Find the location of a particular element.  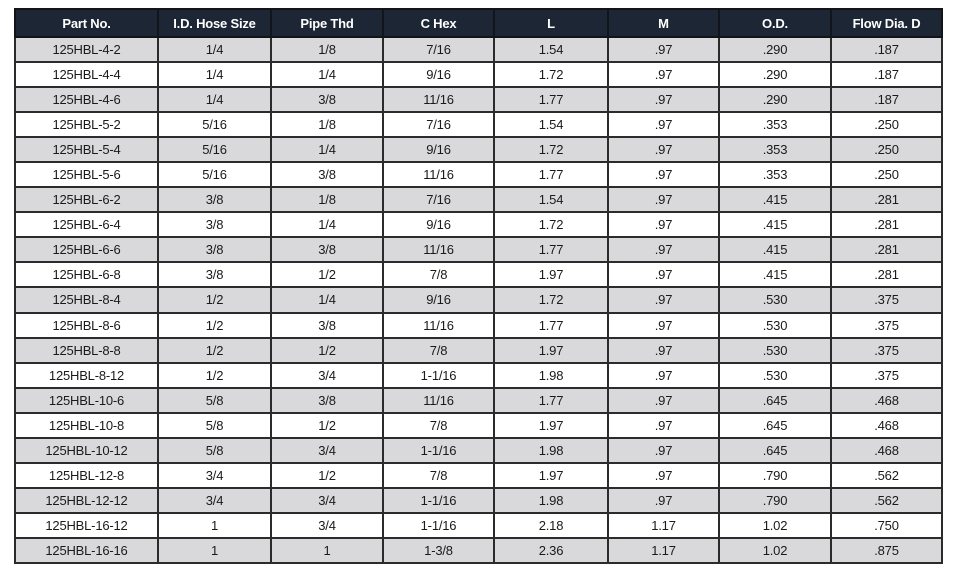

table-row: 125HBL-10-6 5/8 3/8 11/16 1.77.97.645.468 is located at coordinates (478, 400).